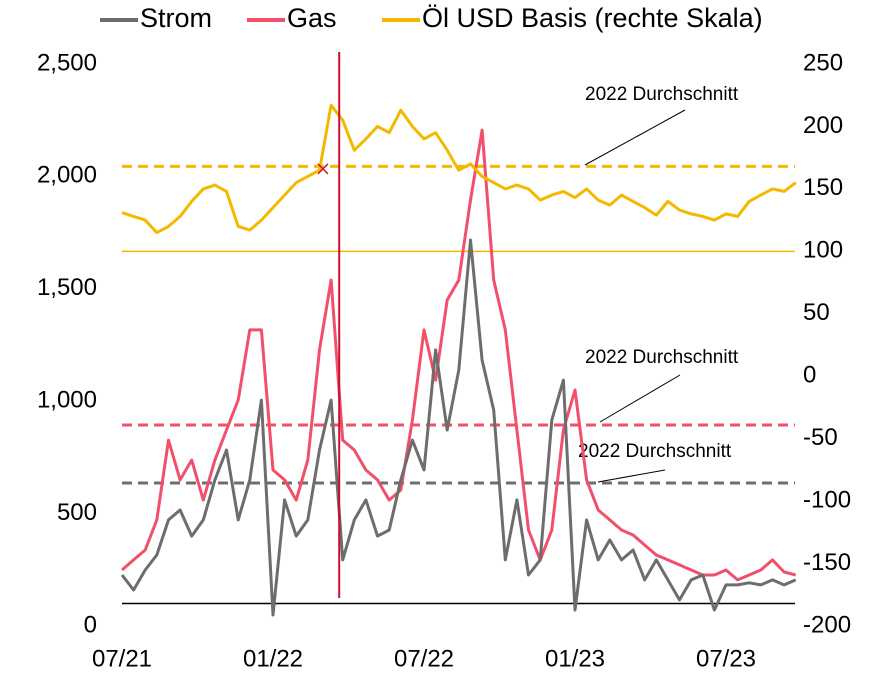 The width and height of the screenshot is (895, 676). Describe the element at coordinates (67, 175) in the screenshot. I see `y-tick-label: 2,000` at that location.